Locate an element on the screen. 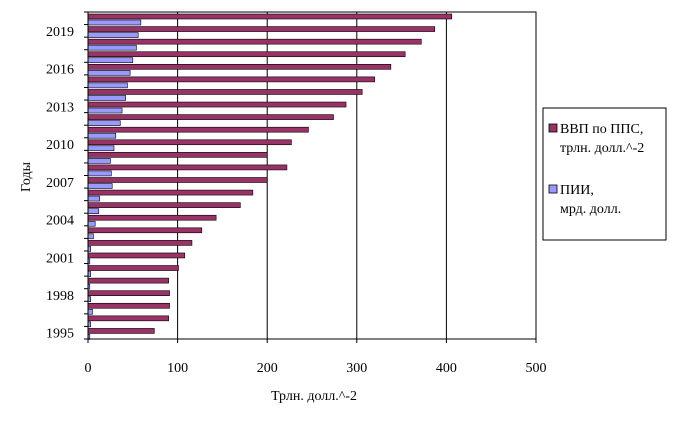 The width and height of the screenshot is (676, 421). y-tick-label: 1998 is located at coordinates (60, 296).